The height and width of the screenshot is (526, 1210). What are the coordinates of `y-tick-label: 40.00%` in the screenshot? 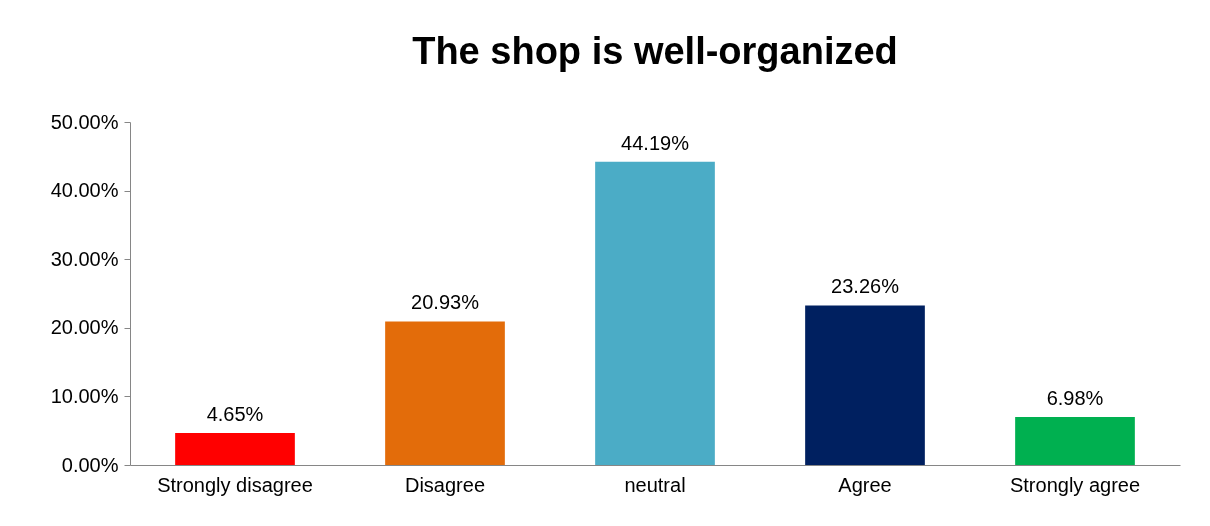 It's located at (84, 190).